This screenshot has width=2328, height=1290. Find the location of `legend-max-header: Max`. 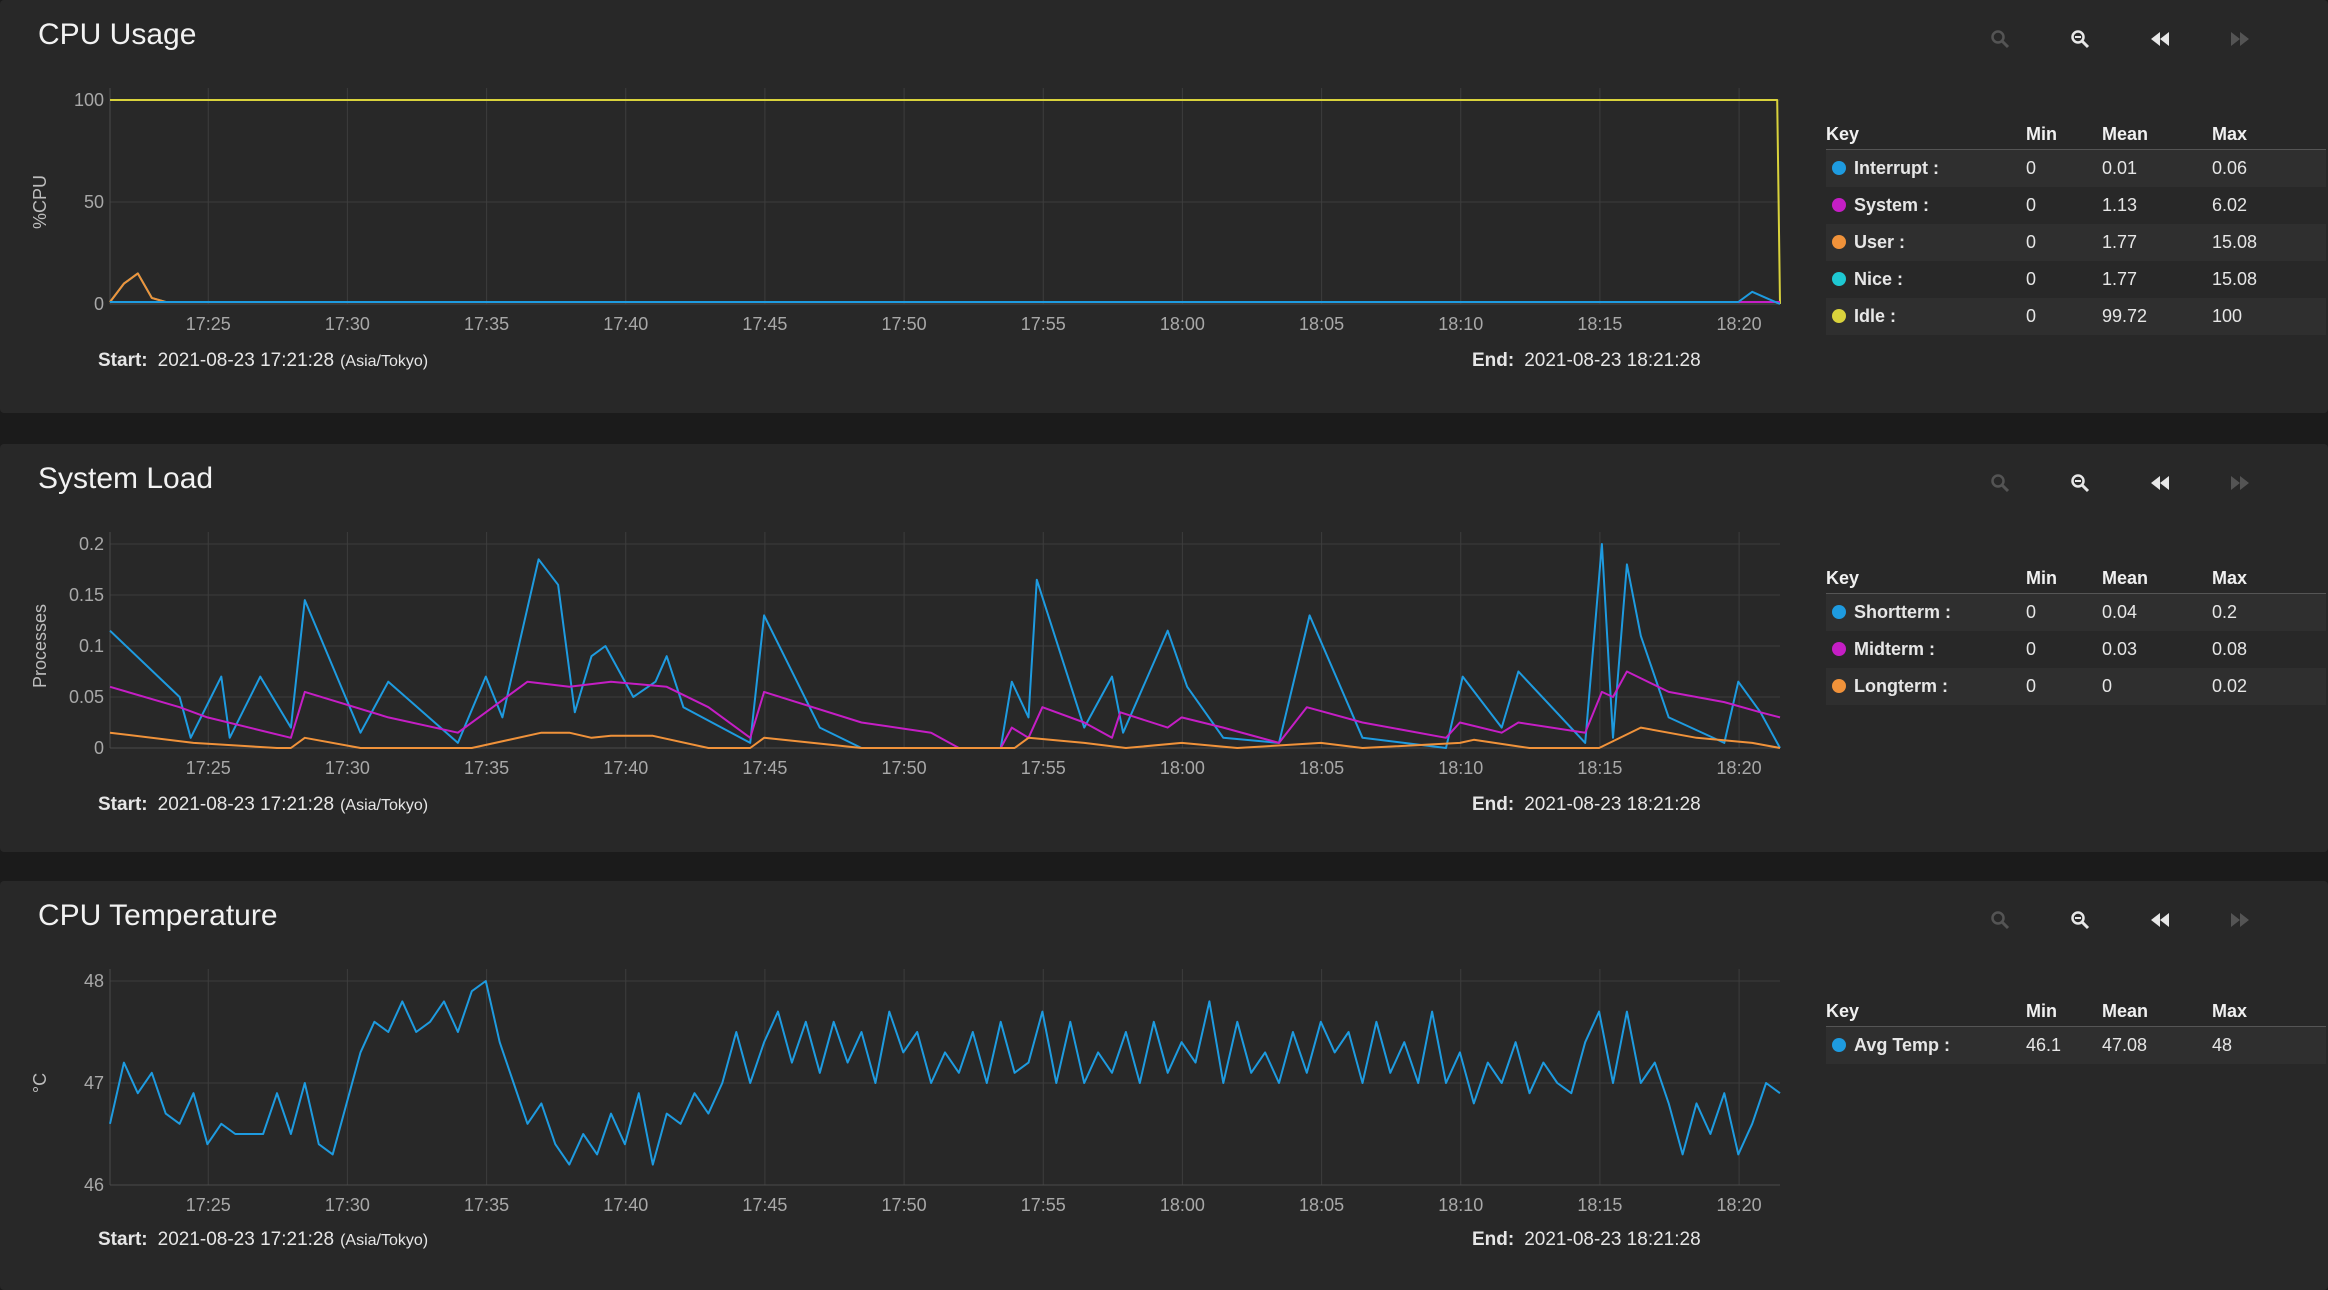

legend-max-header: Max is located at coordinates (2269, 1011).